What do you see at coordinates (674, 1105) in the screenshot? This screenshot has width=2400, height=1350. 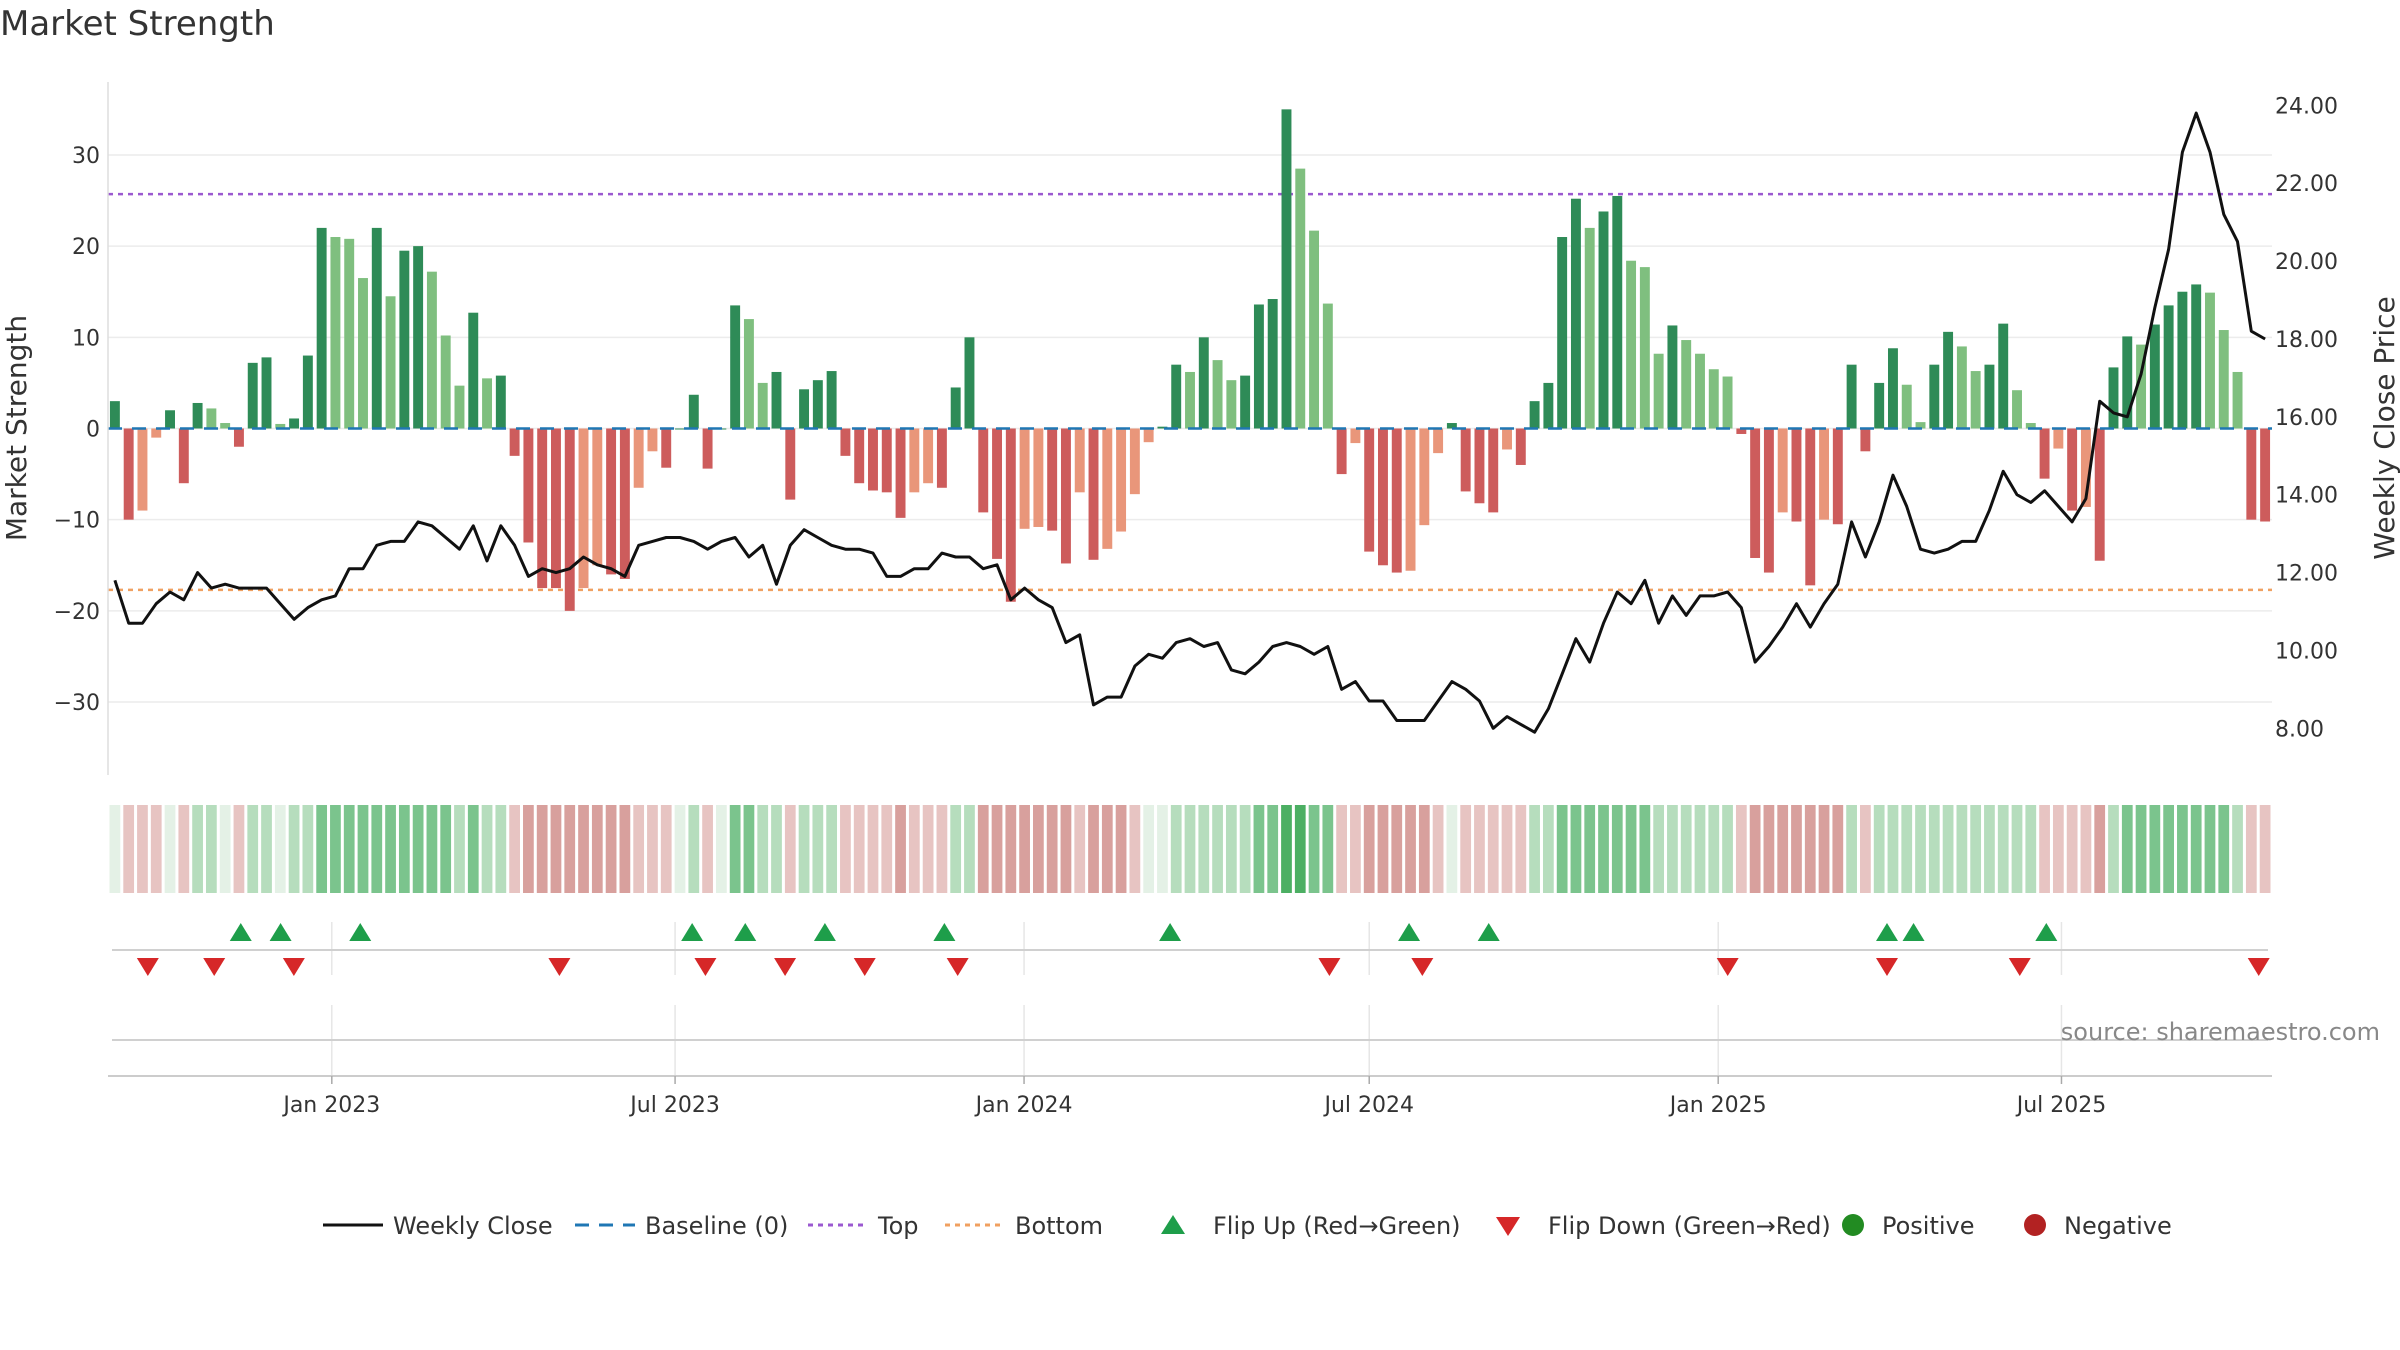 I see `x-tick-label: Jul 2023` at bounding box center [674, 1105].